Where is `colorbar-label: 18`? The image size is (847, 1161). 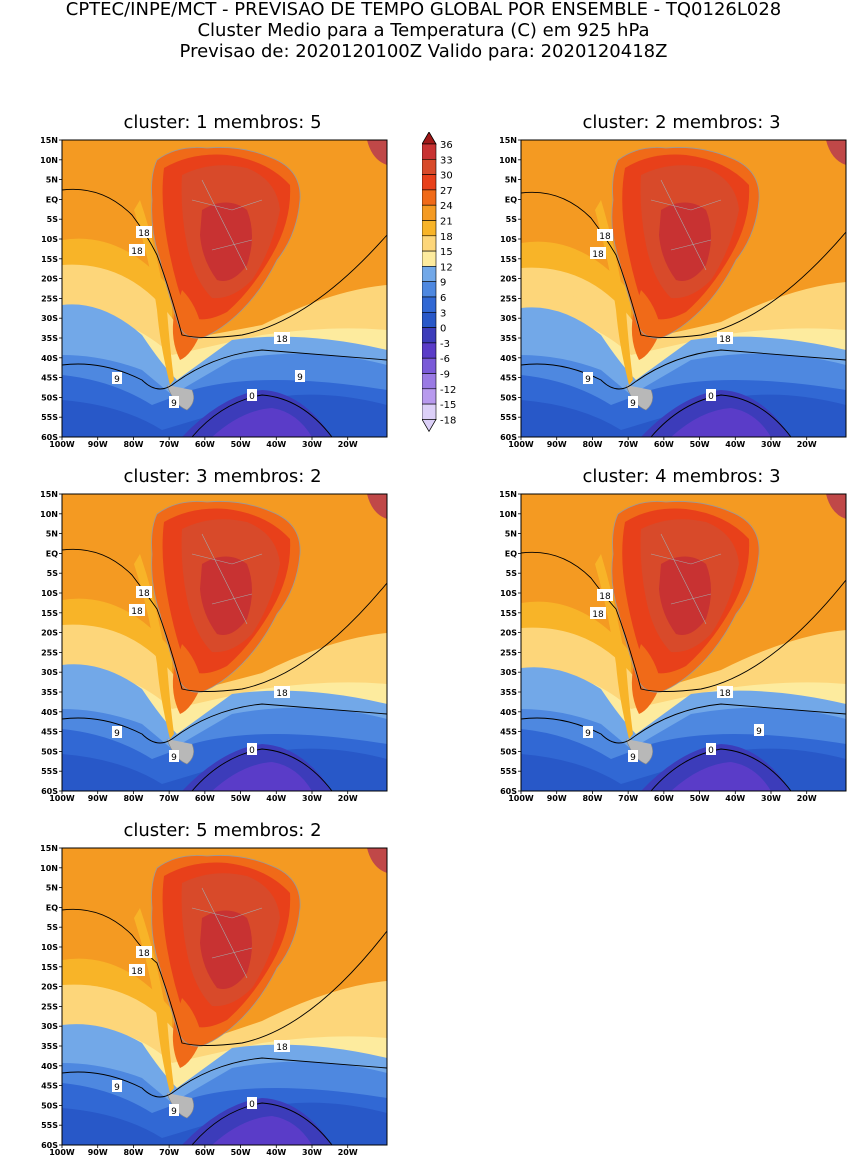 colorbar-label: 18 is located at coordinates (446, 237).